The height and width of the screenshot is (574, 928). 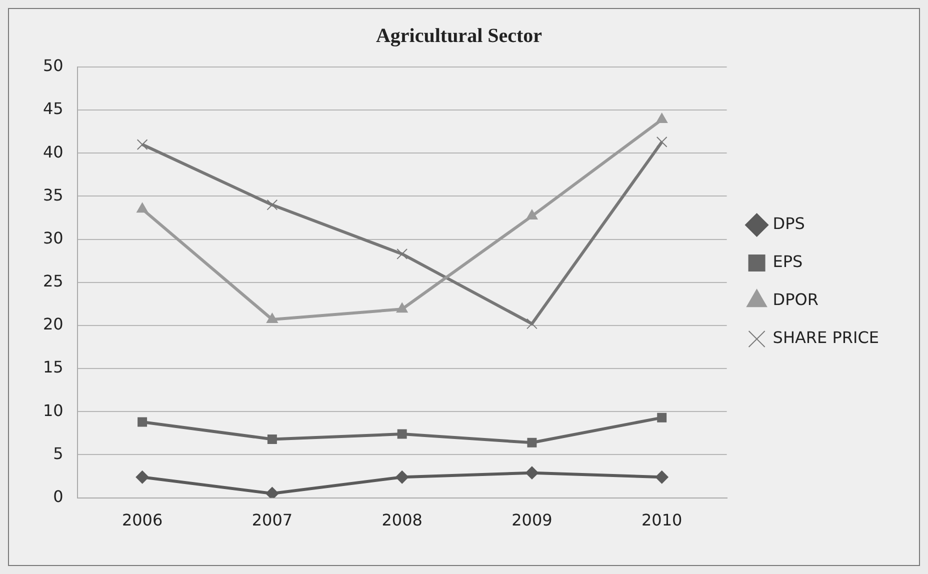 What do you see at coordinates (53, 410) in the screenshot?
I see `y-tick-label: 10` at bounding box center [53, 410].